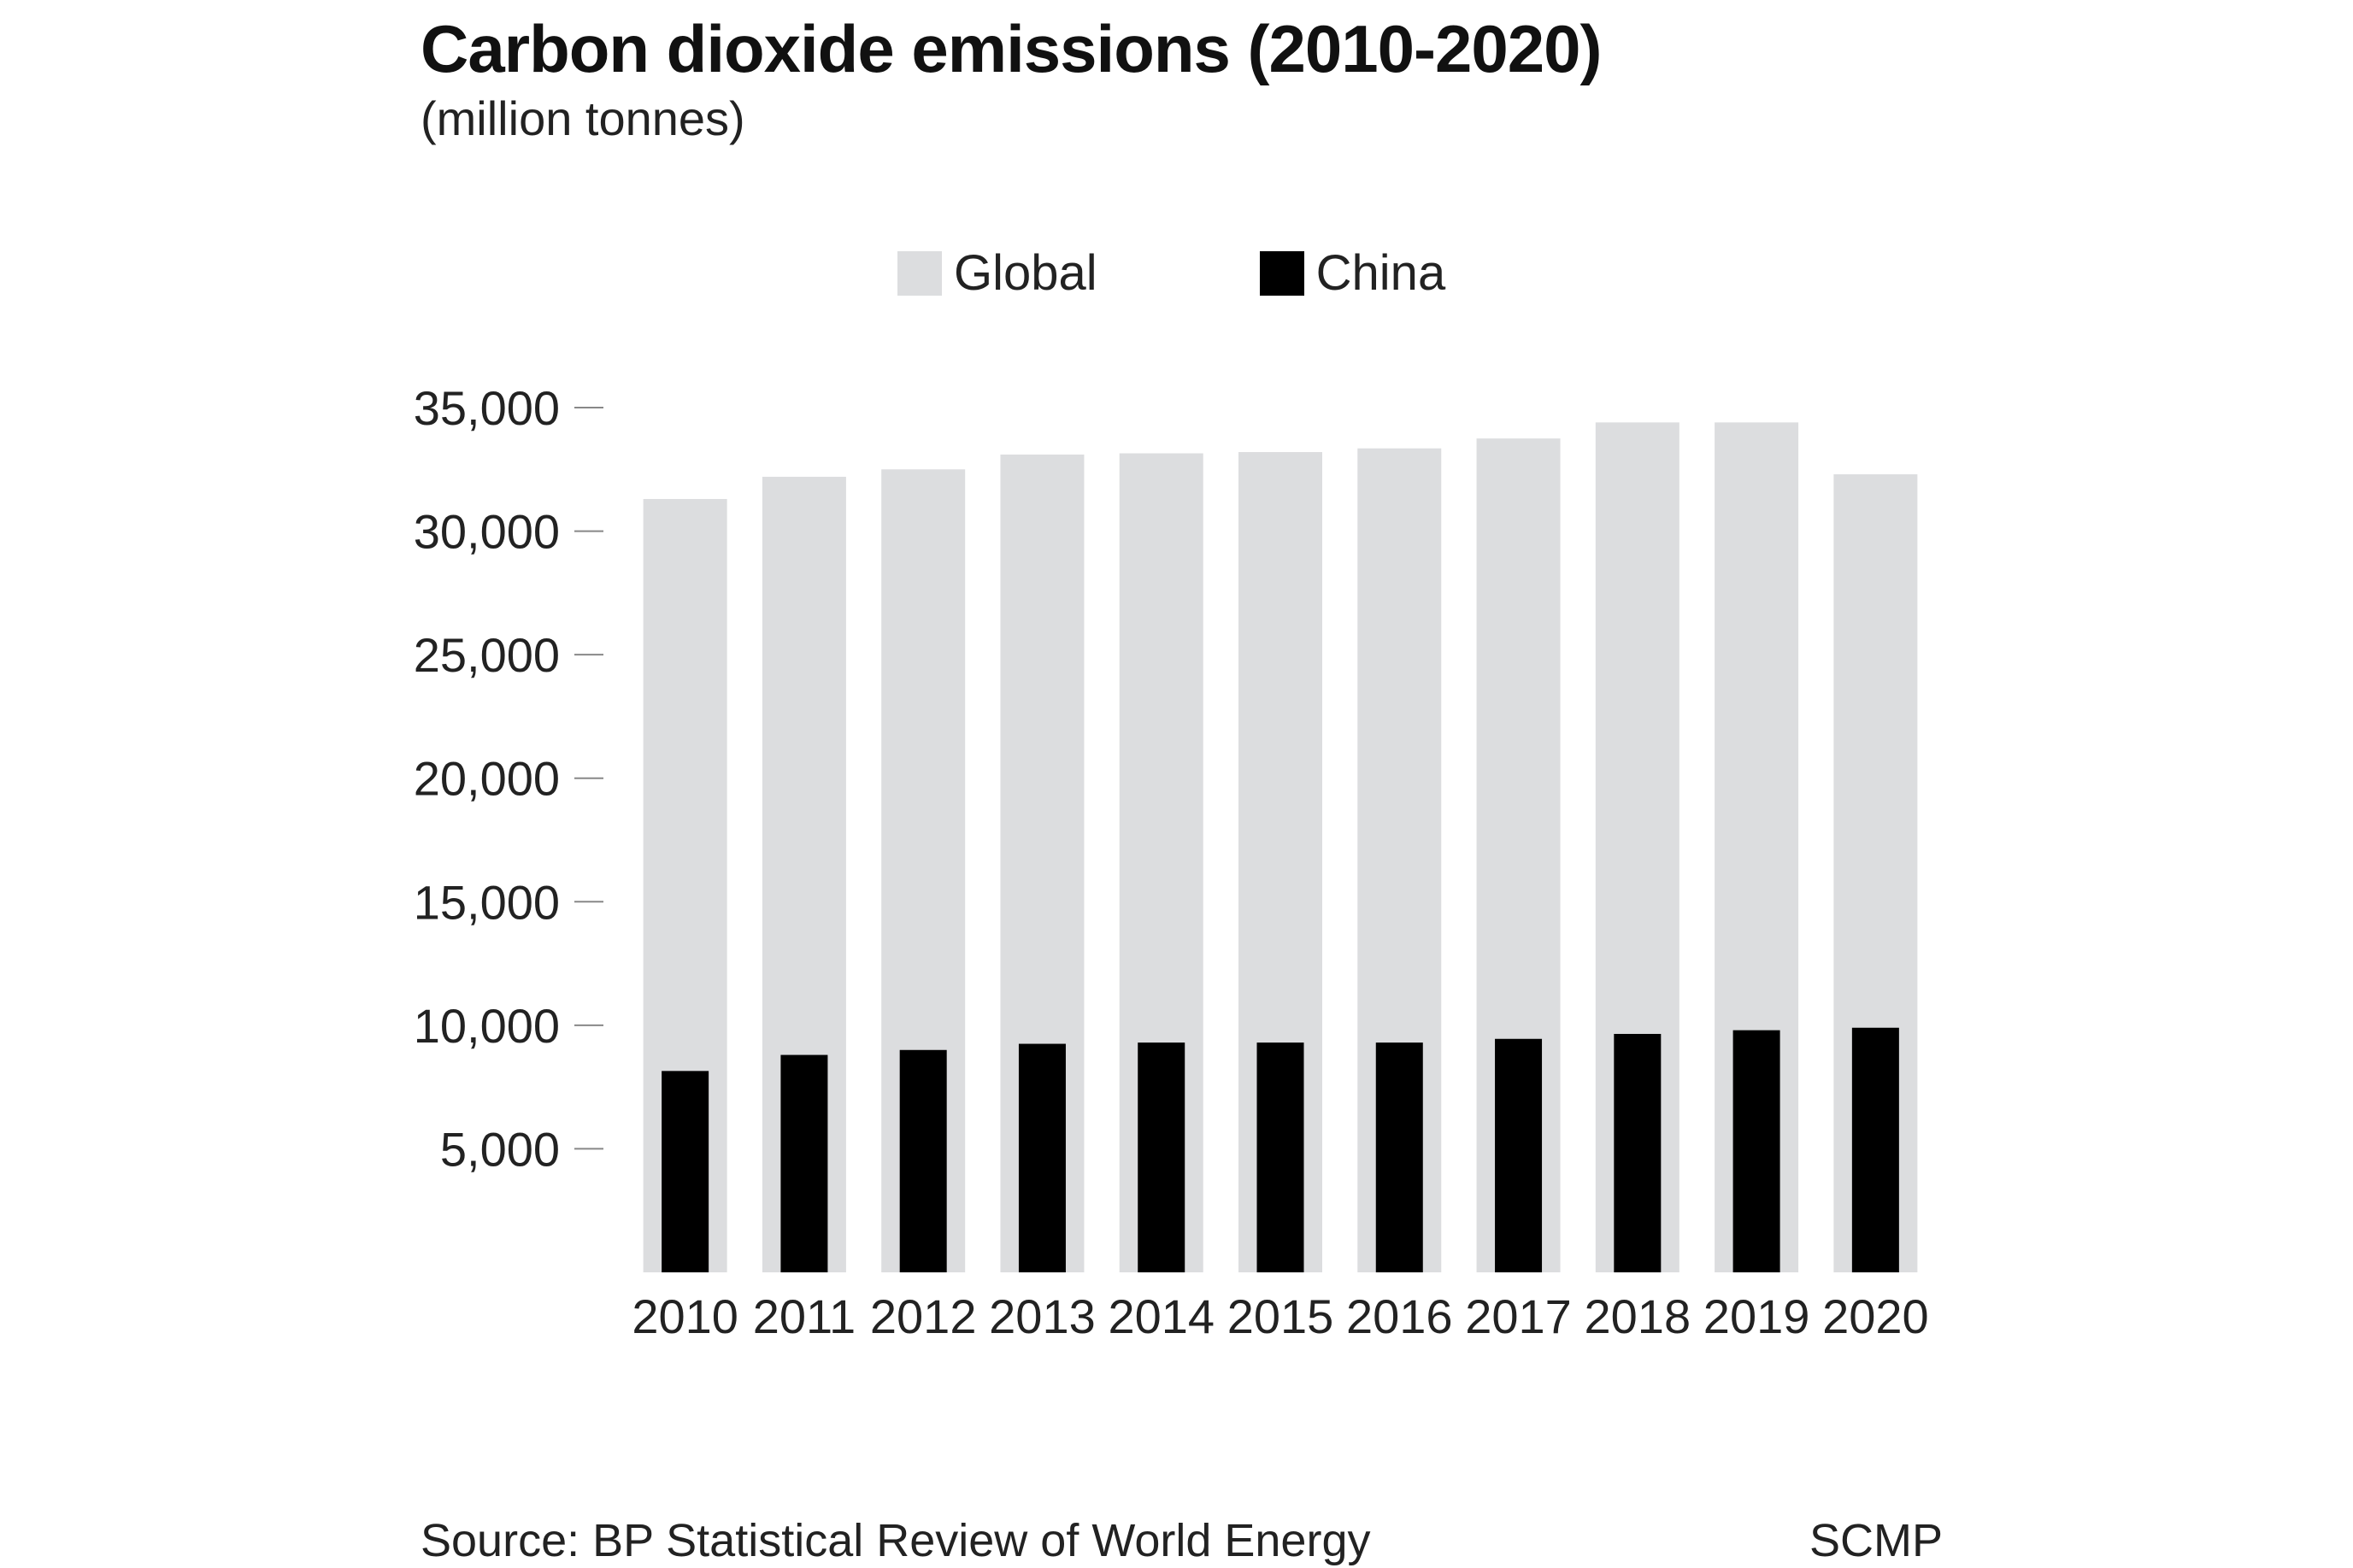 The height and width of the screenshot is (1568, 2353). What do you see at coordinates (1518, 1316) in the screenshot?
I see `x-tick-label: 2017` at bounding box center [1518, 1316].